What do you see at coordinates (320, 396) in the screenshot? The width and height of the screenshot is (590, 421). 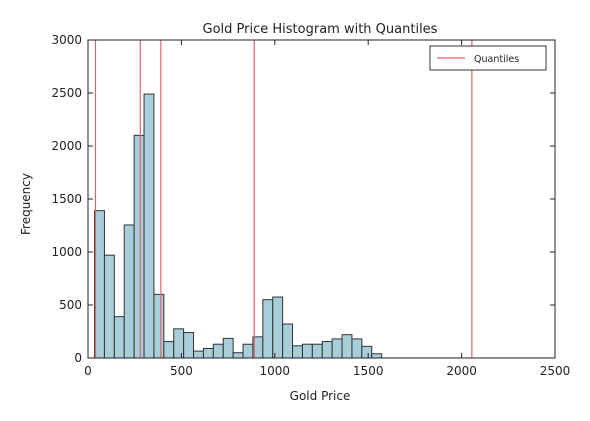 I see `x-axis-label: Gold Price` at bounding box center [320, 396].